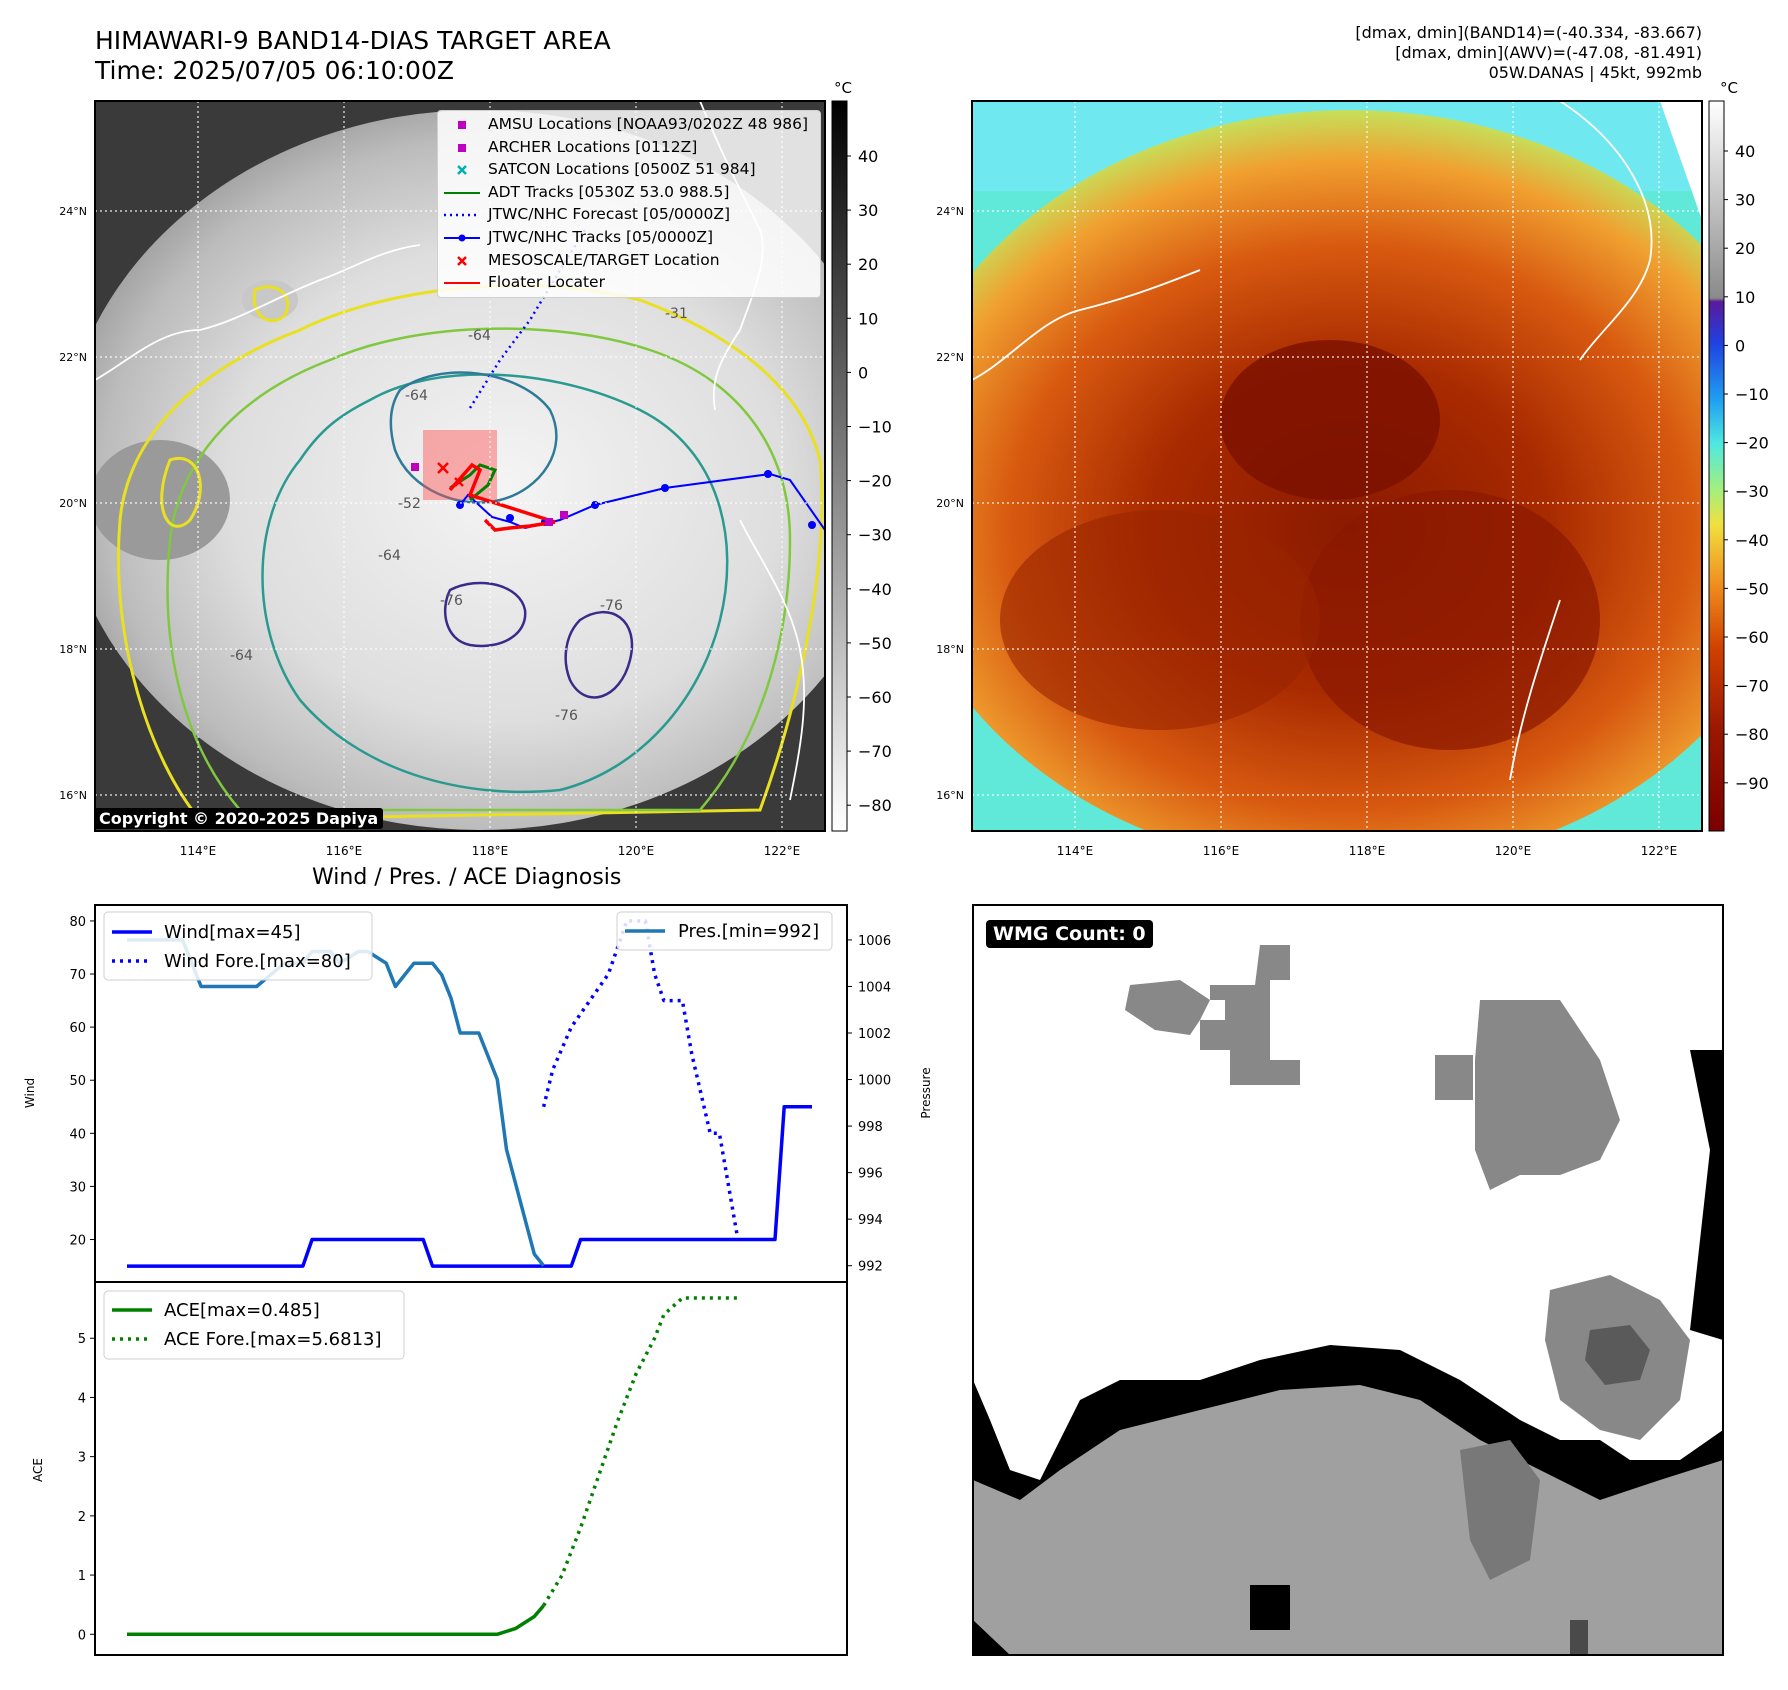  What do you see at coordinates (593, 146) in the screenshot?
I see `map-legend-label: ARCHER Locations [0112Z]` at bounding box center [593, 146].